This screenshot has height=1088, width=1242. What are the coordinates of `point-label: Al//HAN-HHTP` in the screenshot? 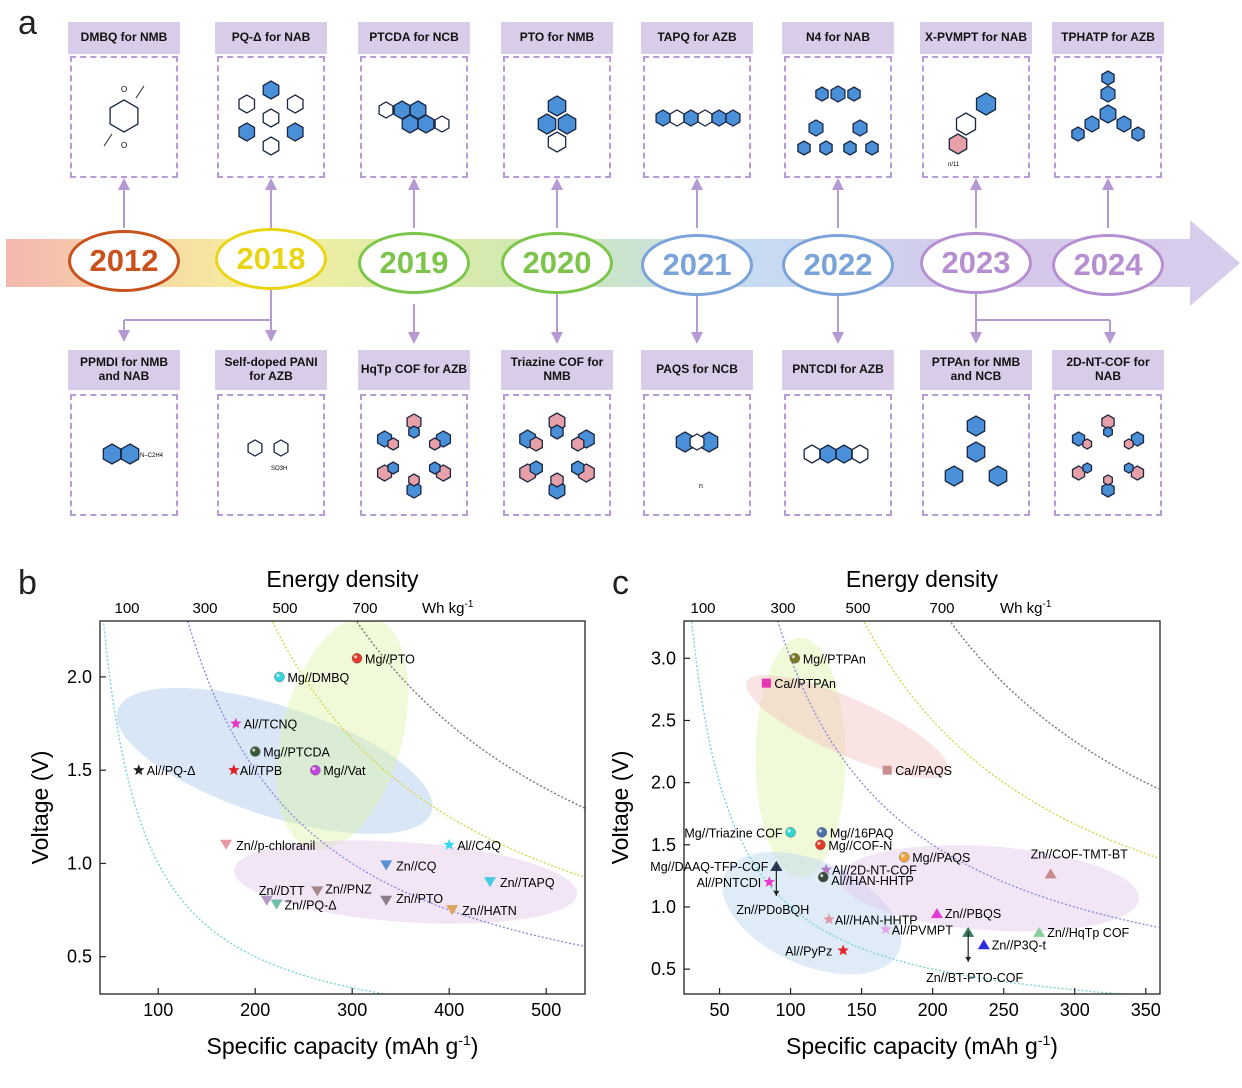 It's located at (876, 920).